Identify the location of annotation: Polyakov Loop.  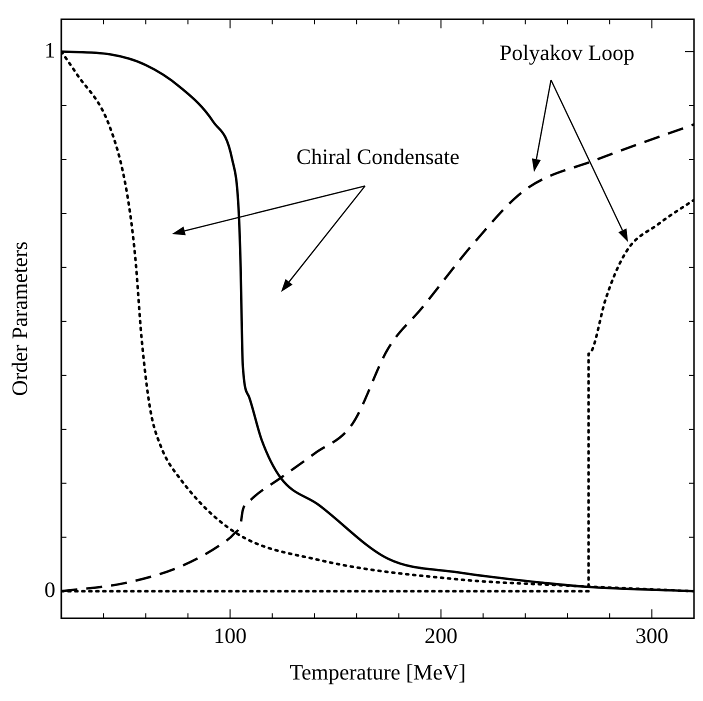
(567, 53).